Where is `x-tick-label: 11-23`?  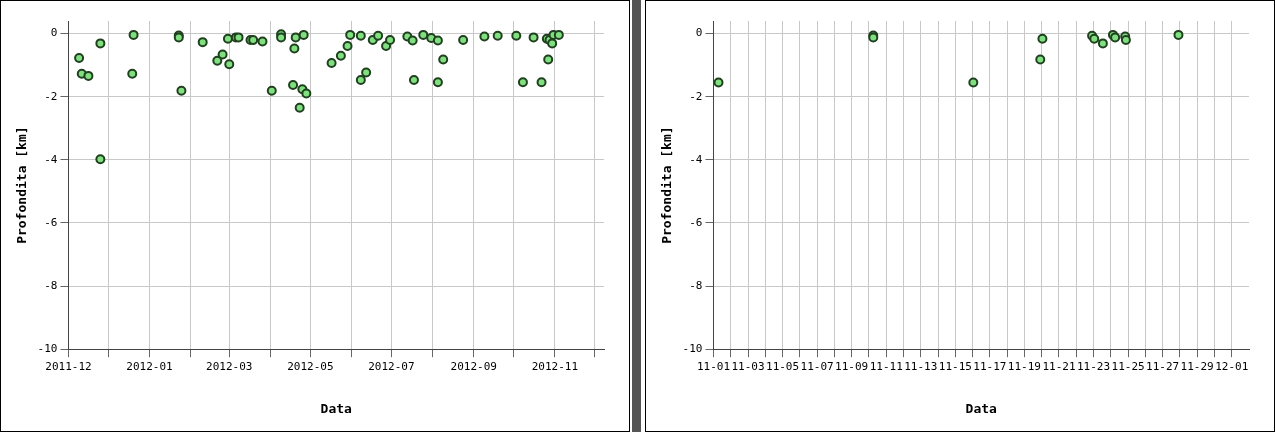
x-tick-label: 11-23 is located at coordinates (1093, 366).